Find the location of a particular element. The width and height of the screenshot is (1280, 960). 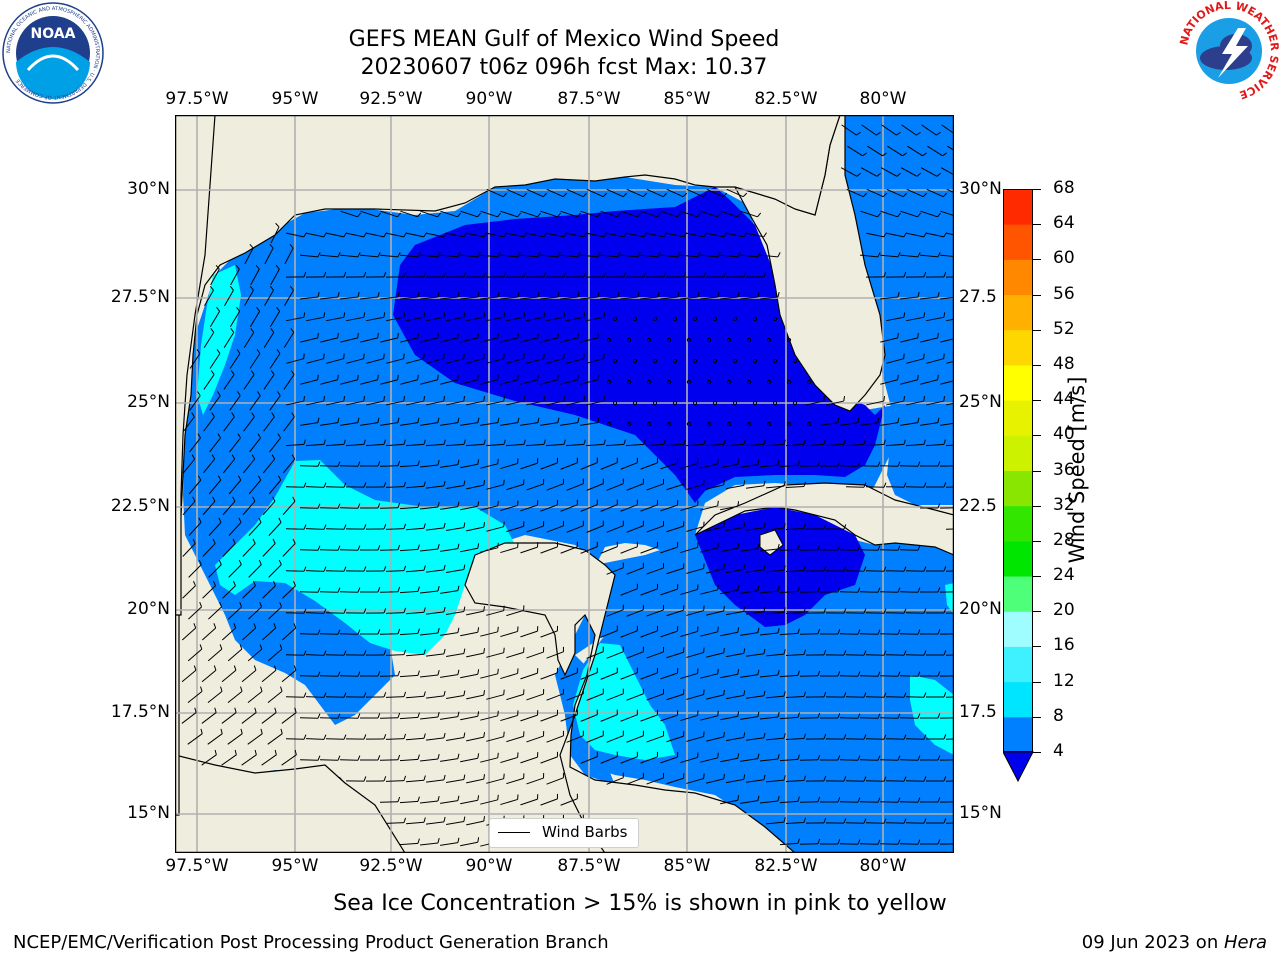

colorbar-tick-label: 40 is located at coordinates (1064, 434).